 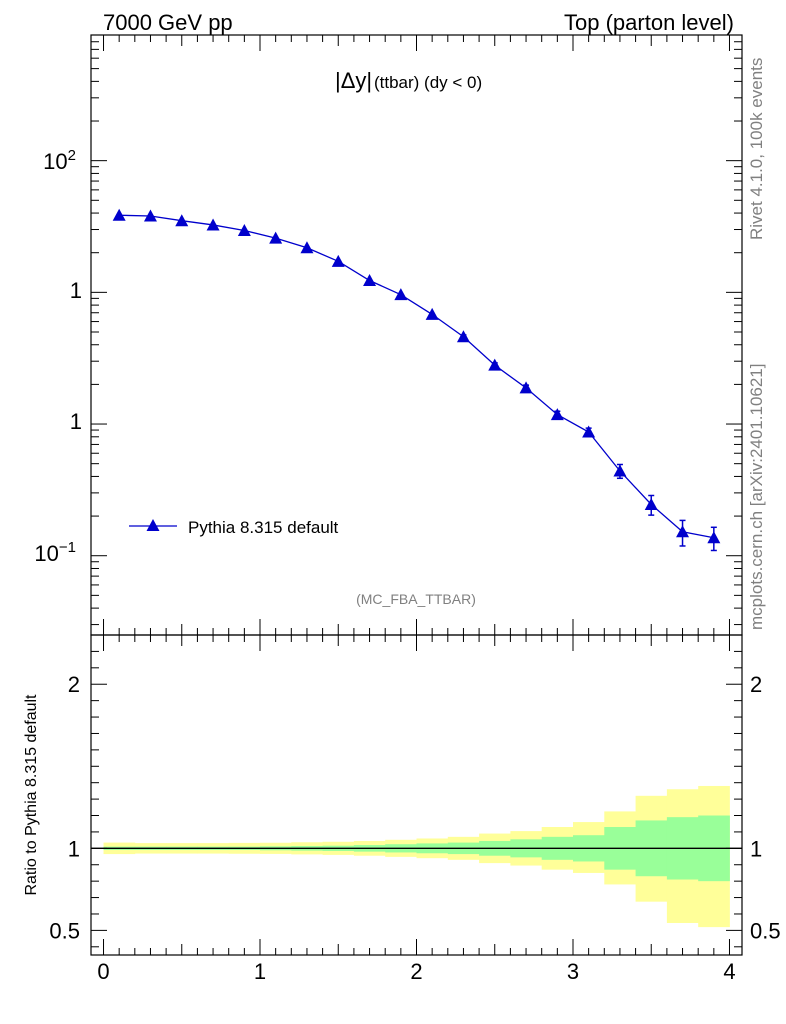 What do you see at coordinates (58, 356) in the screenshot?
I see `main-y-tick-labels: 10² 1 1 1 1 10⁻¹` at bounding box center [58, 356].